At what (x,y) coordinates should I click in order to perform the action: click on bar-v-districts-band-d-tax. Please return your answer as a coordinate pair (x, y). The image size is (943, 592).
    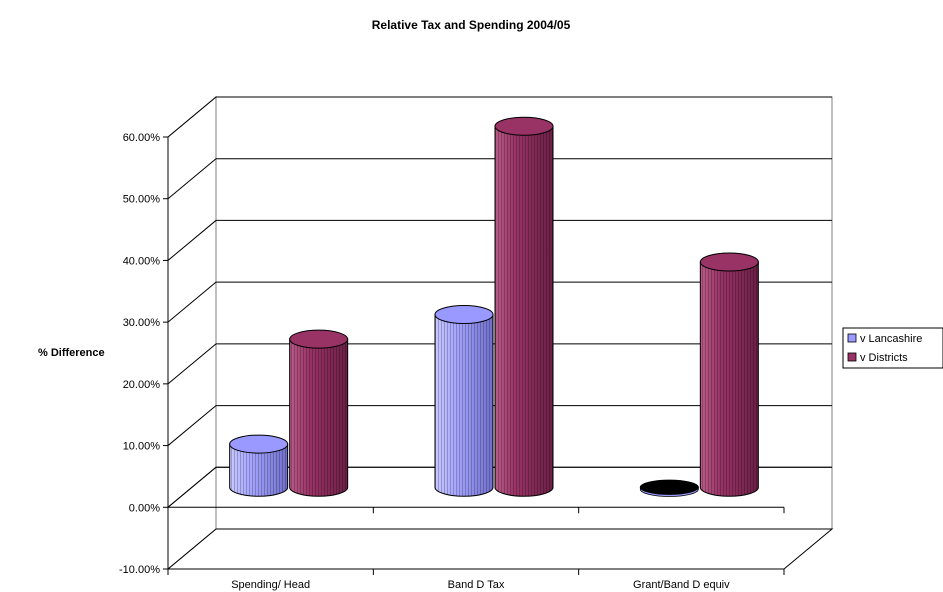
    Looking at the image, I should click on (524, 306).